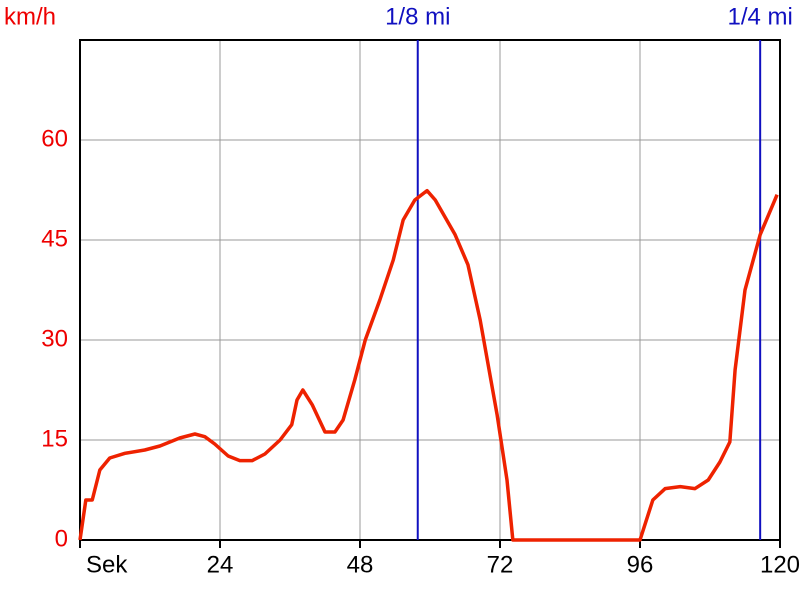  What do you see at coordinates (500, 564) in the screenshot?
I see `x-tick-label: 72` at bounding box center [500, 564].